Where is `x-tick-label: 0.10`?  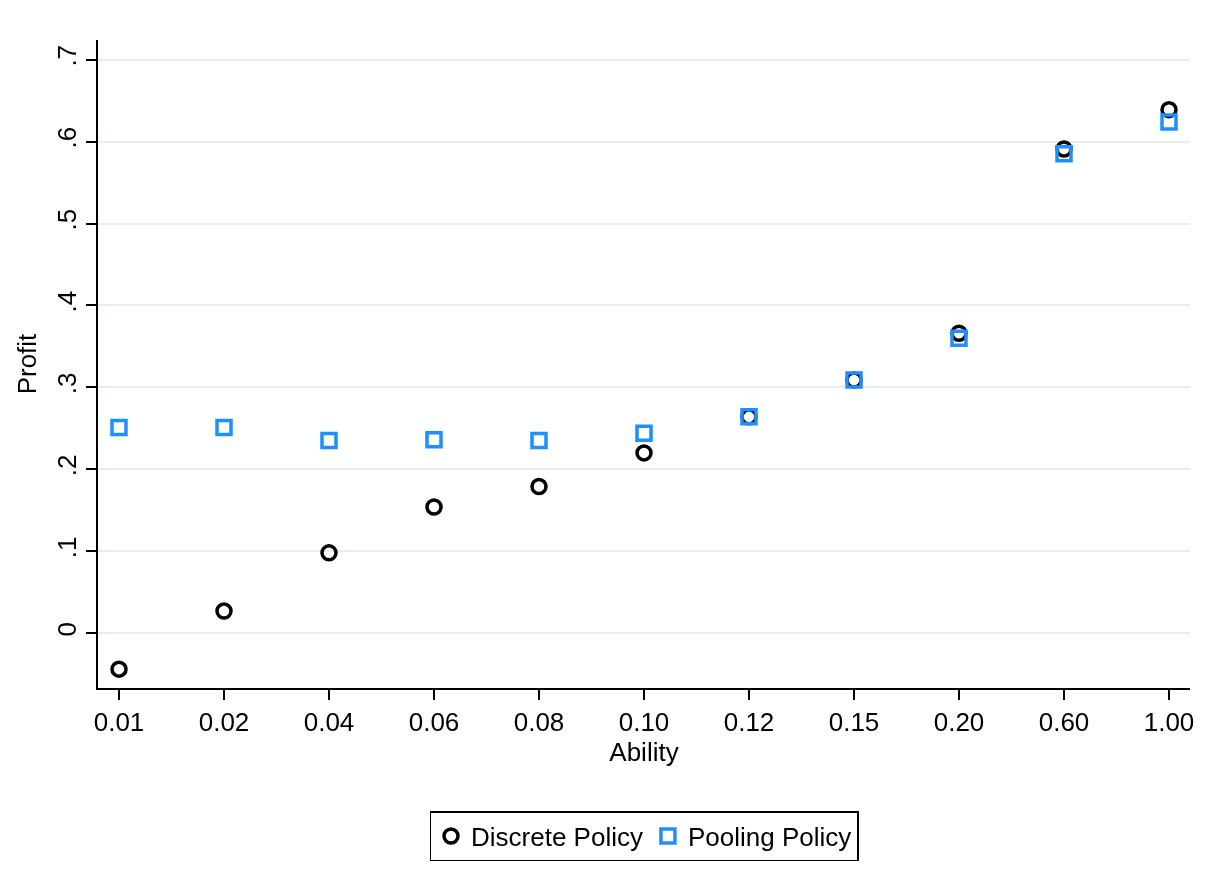 x-tick-label: 0.10 is located at coordinates (644, 721).